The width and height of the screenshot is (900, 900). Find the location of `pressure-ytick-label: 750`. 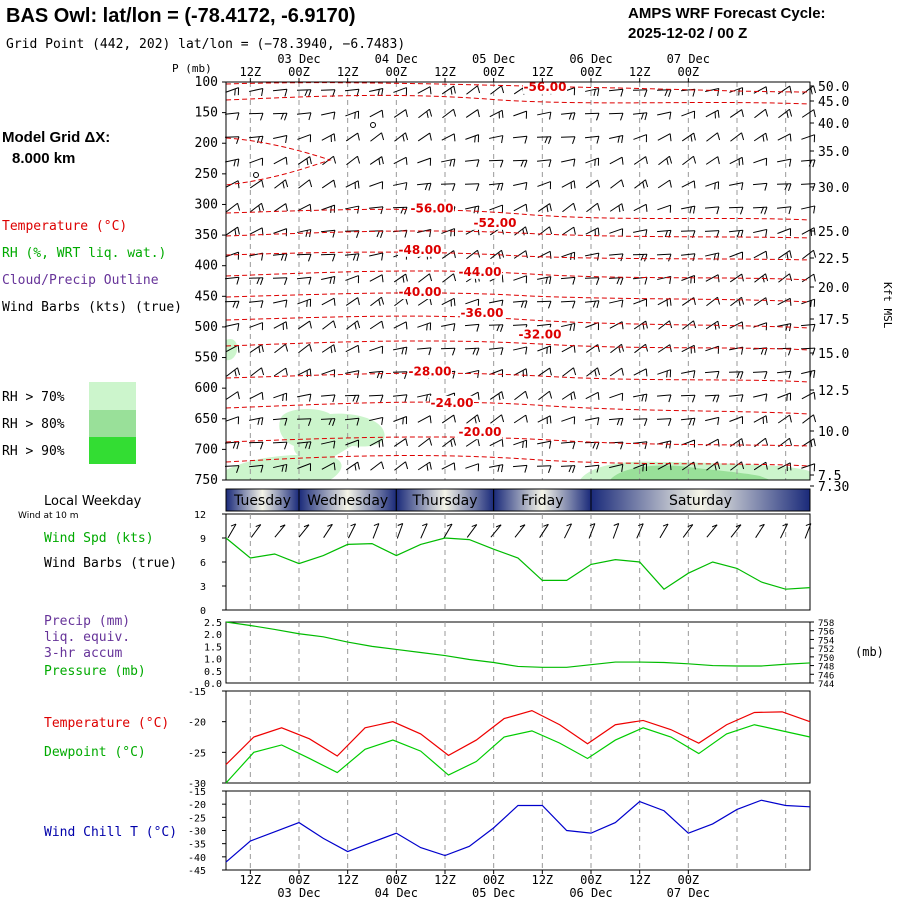

pressure-ytick-label: 750 is located at coordinates (826, 659).